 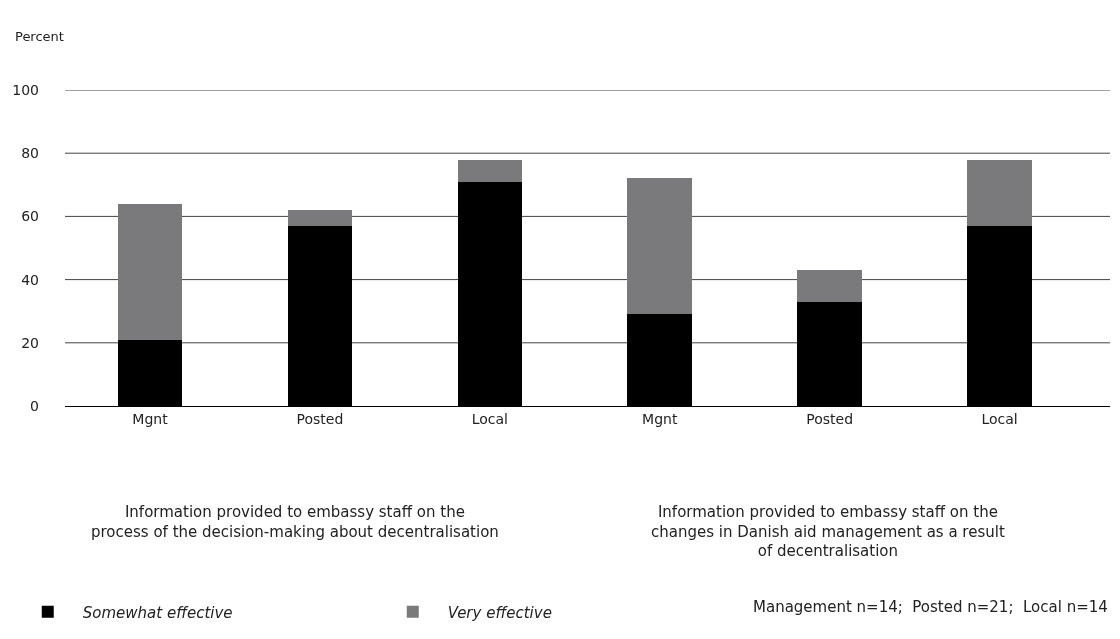 What do you see at coordinates (39, 36) in the screenshot?
I see `y-axis-title: Percent` at bounding box center [39, 36].